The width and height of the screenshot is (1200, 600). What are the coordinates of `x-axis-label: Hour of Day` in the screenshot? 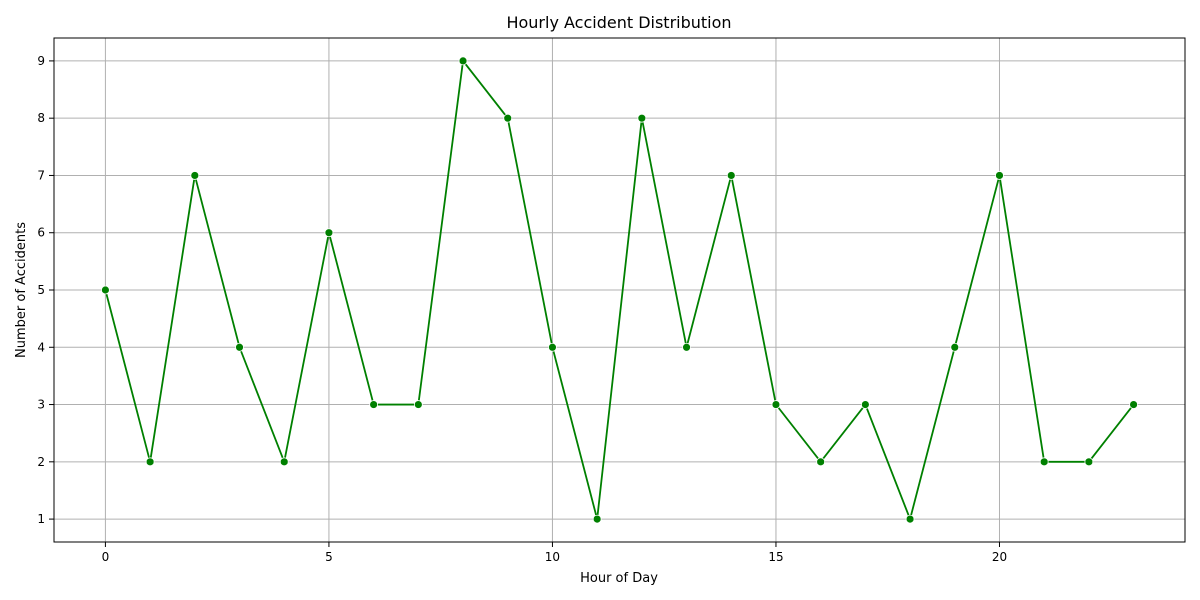 It's located at (619, 578).